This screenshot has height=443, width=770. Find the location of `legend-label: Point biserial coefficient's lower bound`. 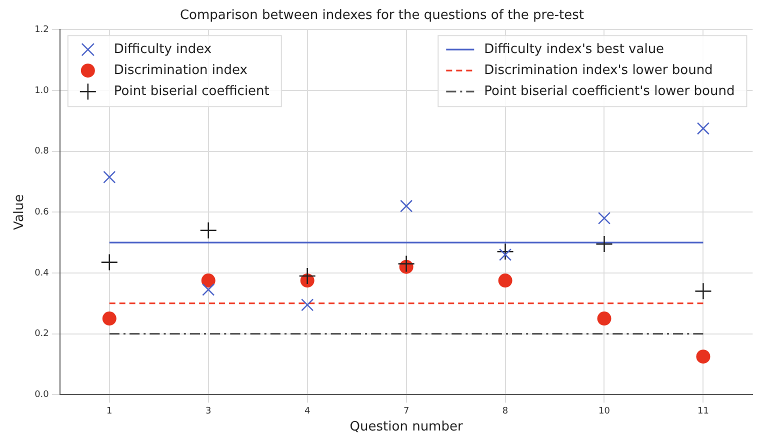

legend-label: Point biserial coefficient's lower bound is located at coordinates (609, 91).